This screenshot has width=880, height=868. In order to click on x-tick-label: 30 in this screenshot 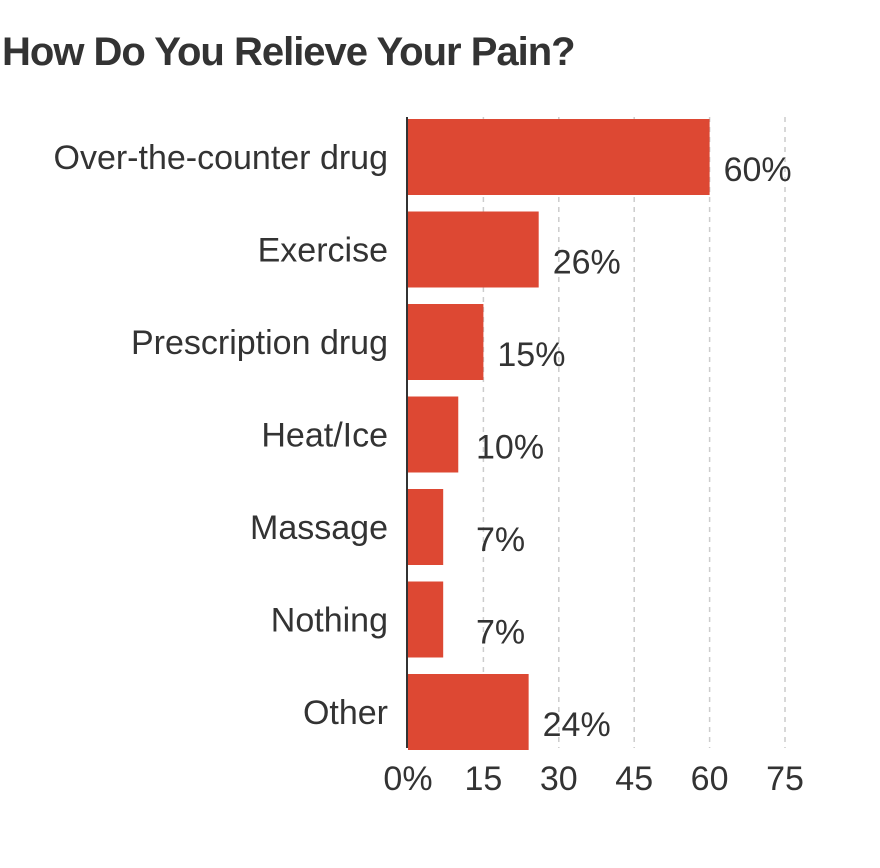, I will do `click(559, 779)`.